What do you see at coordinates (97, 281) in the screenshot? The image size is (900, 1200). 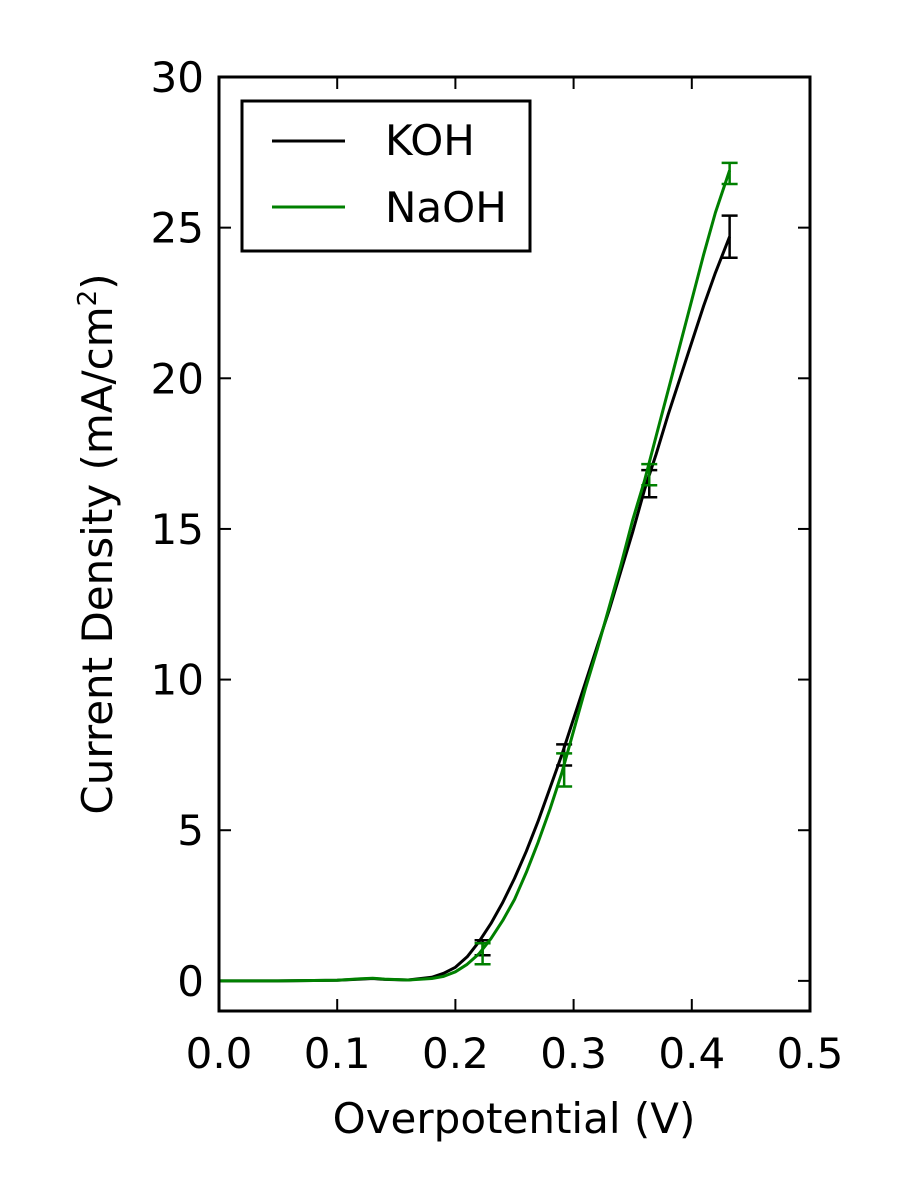 I see `y-axis-label-suffix: )` at bounding box center [97, 281].